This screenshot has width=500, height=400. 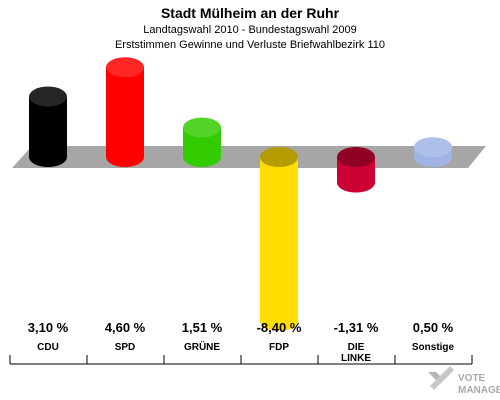 What do you see at coordinates (356, 358) in the screenshot?
I see `category-label-5-line2: LINKE` at bounding box center [356, 358].